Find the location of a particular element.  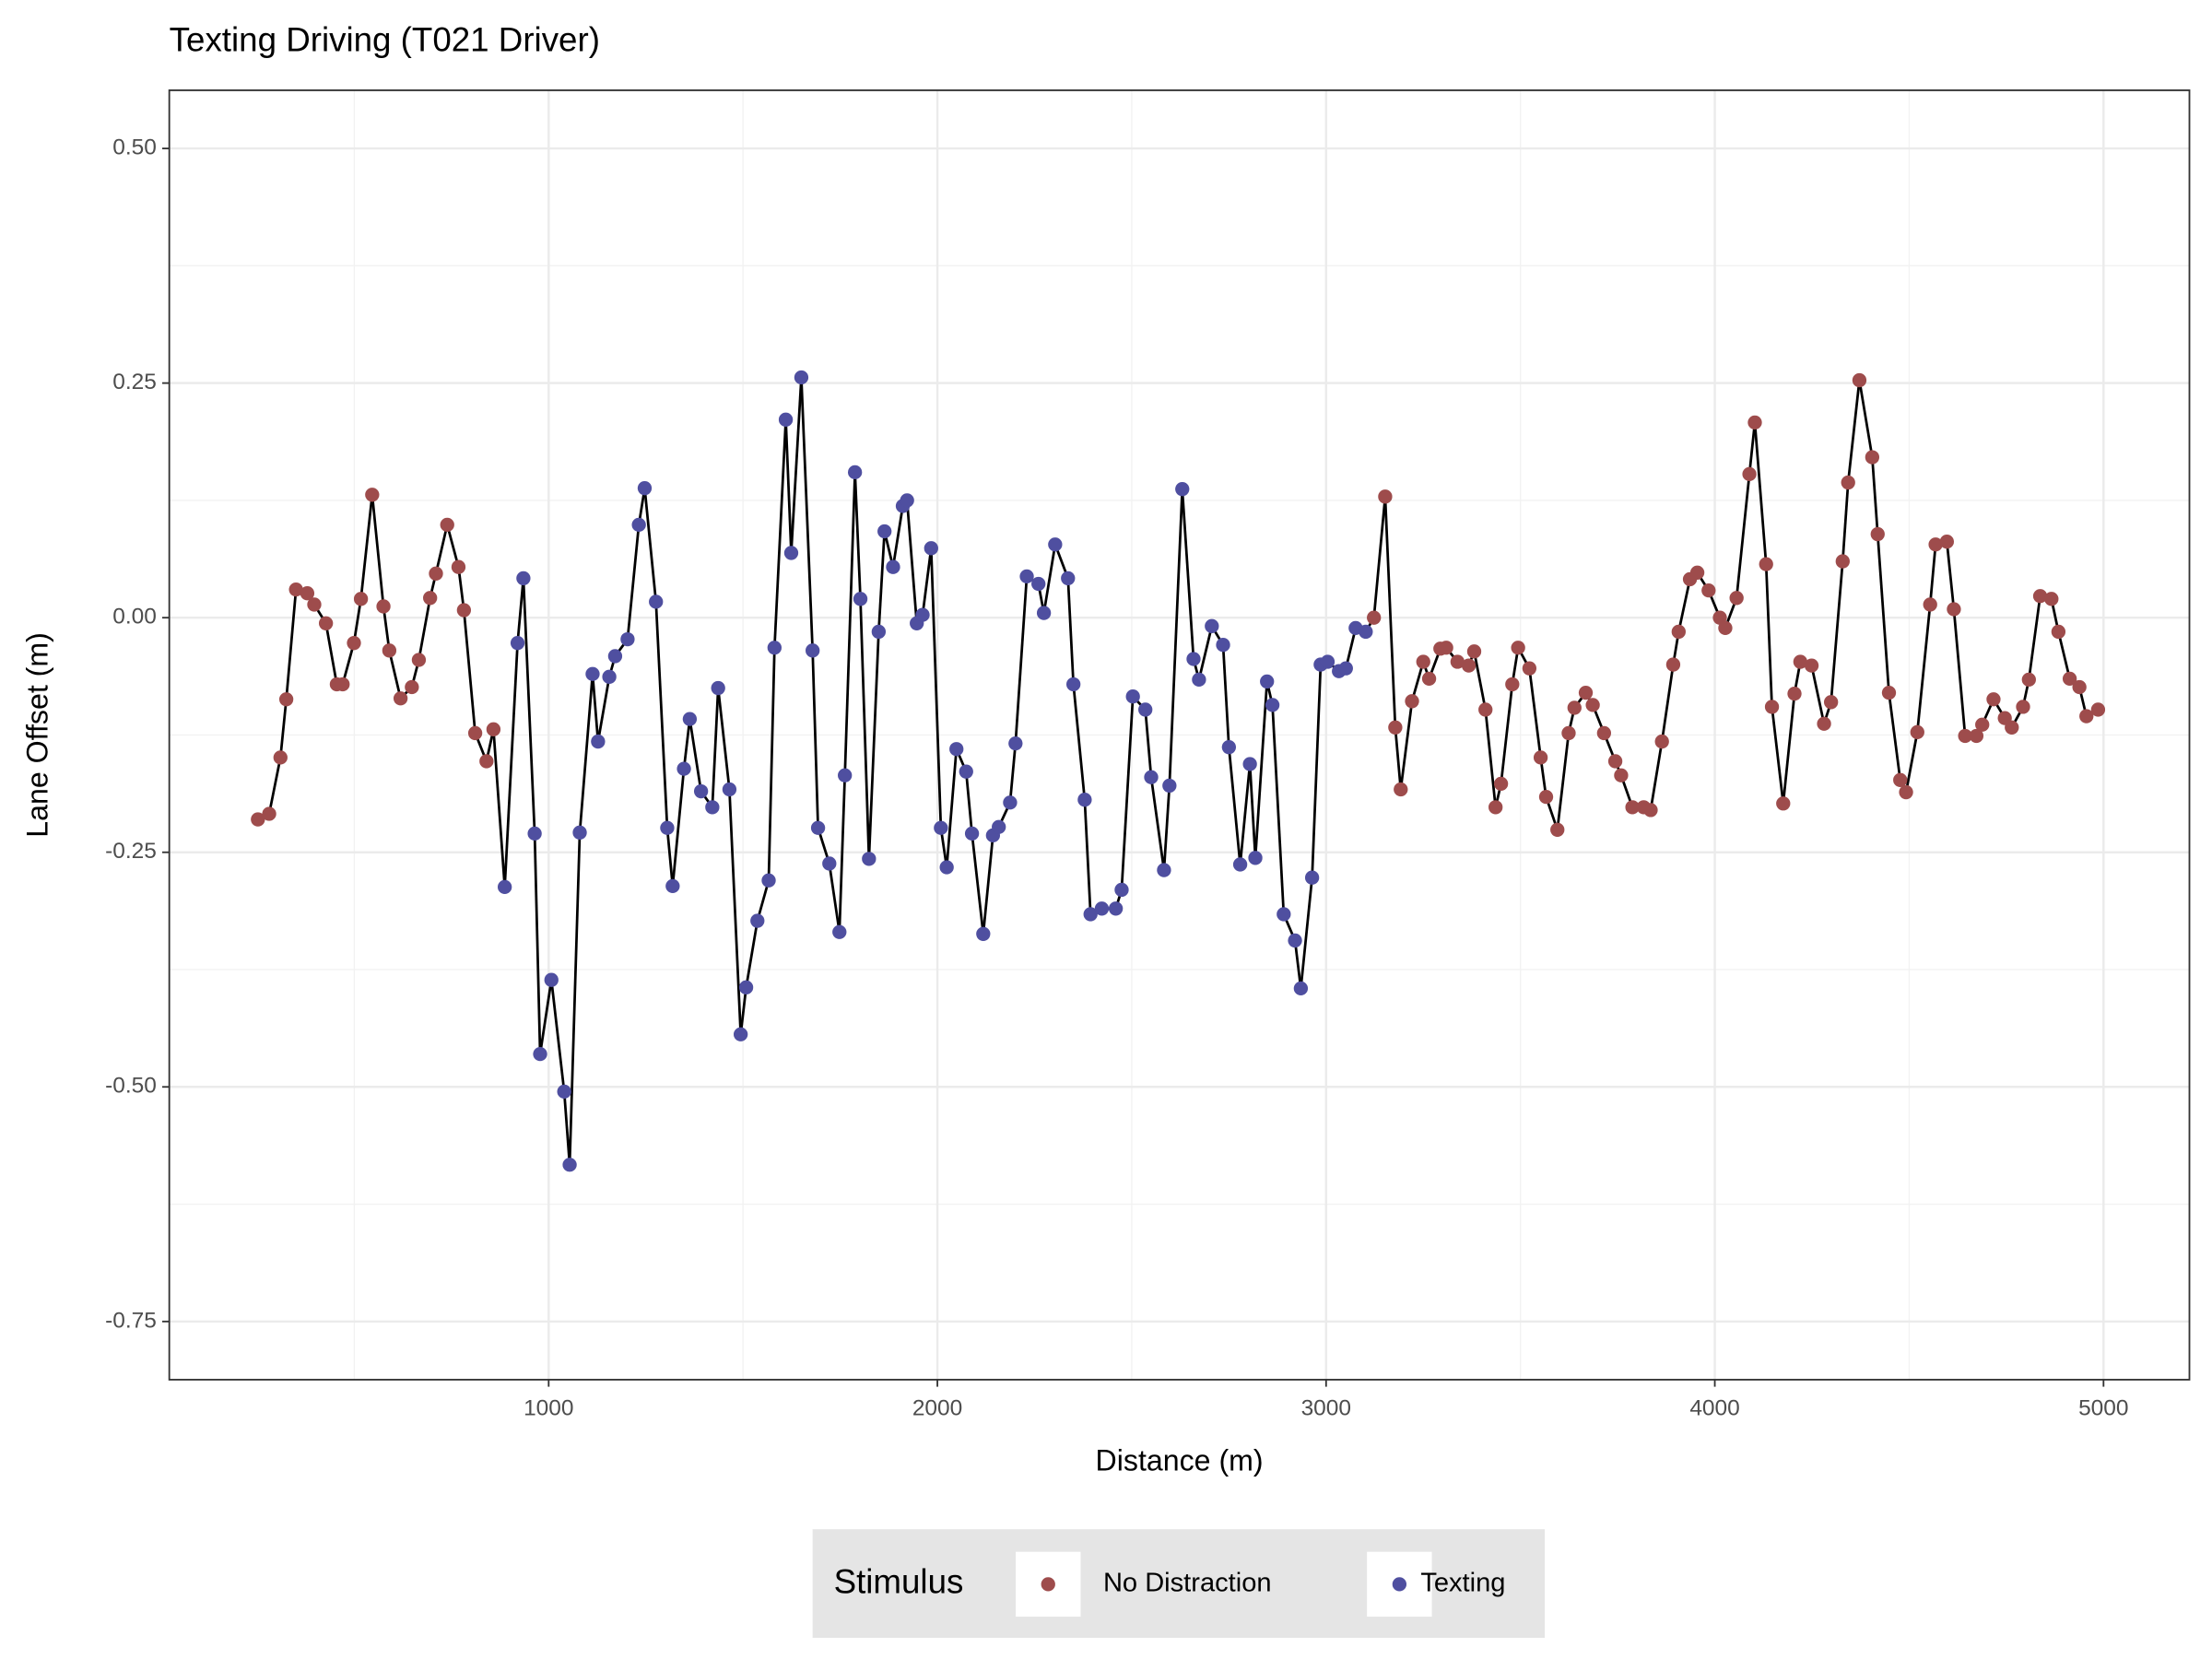

x-axis-title: Distance (m) is located at coordinates (1180, 1460).